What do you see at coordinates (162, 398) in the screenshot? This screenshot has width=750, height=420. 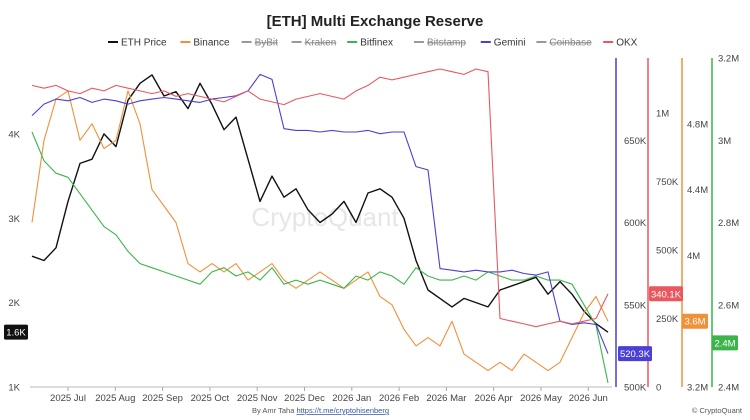 I see `x-tick-label: 2025 Sep` at bounding box center [162, 398].